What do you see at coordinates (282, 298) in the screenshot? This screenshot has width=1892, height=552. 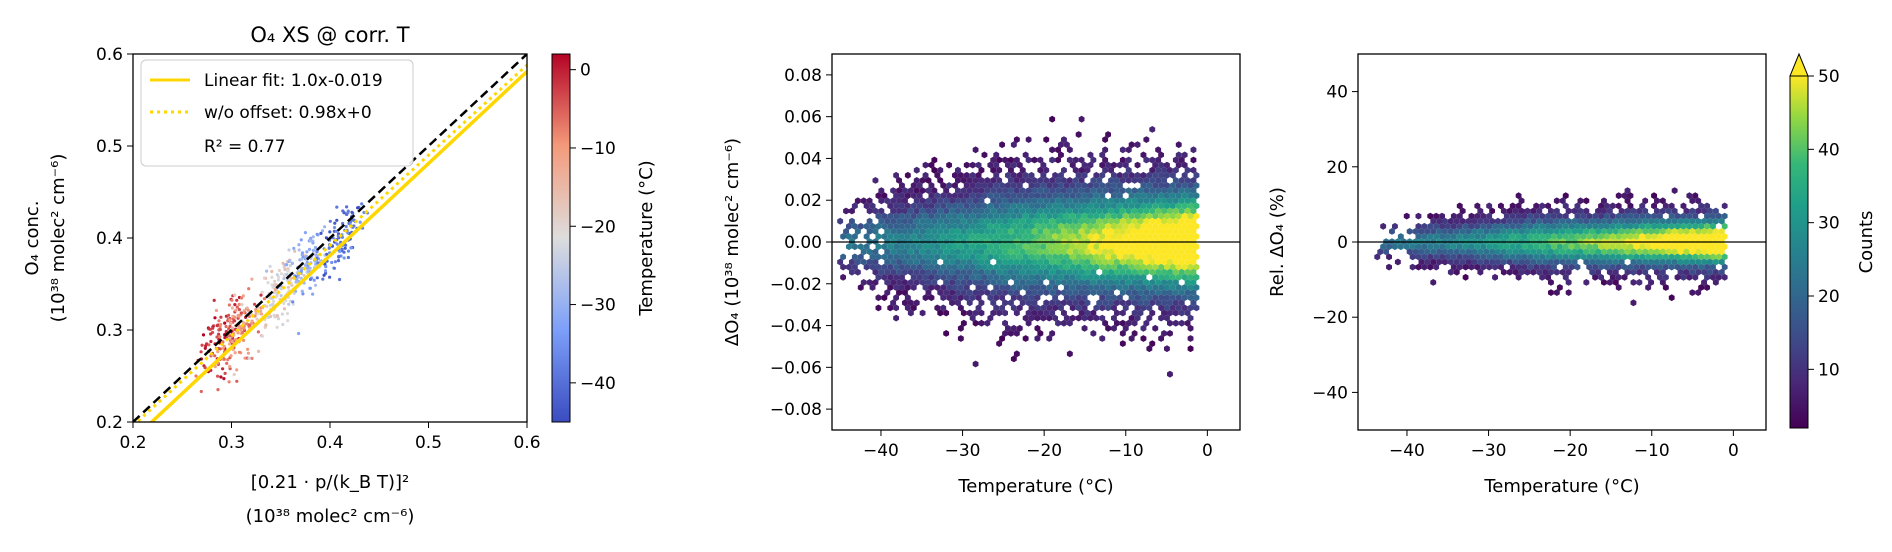 I see `scatter-points` at bounding box center [282, 298].